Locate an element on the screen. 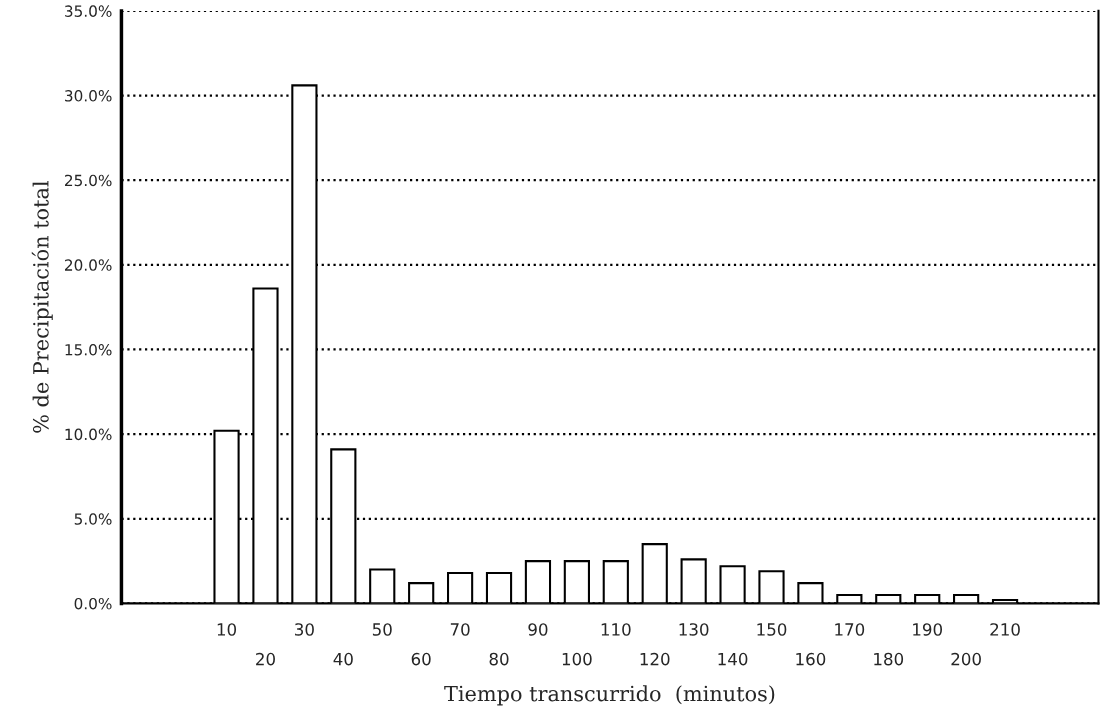 This screenshot has height=727, width=1104. x-tick-label: 170 is located at coordinates (850, 629).